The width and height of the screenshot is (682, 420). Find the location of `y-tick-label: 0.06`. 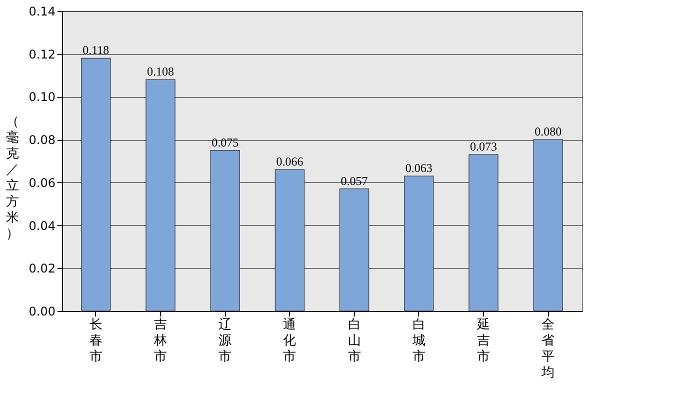

y-tick-label: 0.06 is located at coordinates (42, 183).